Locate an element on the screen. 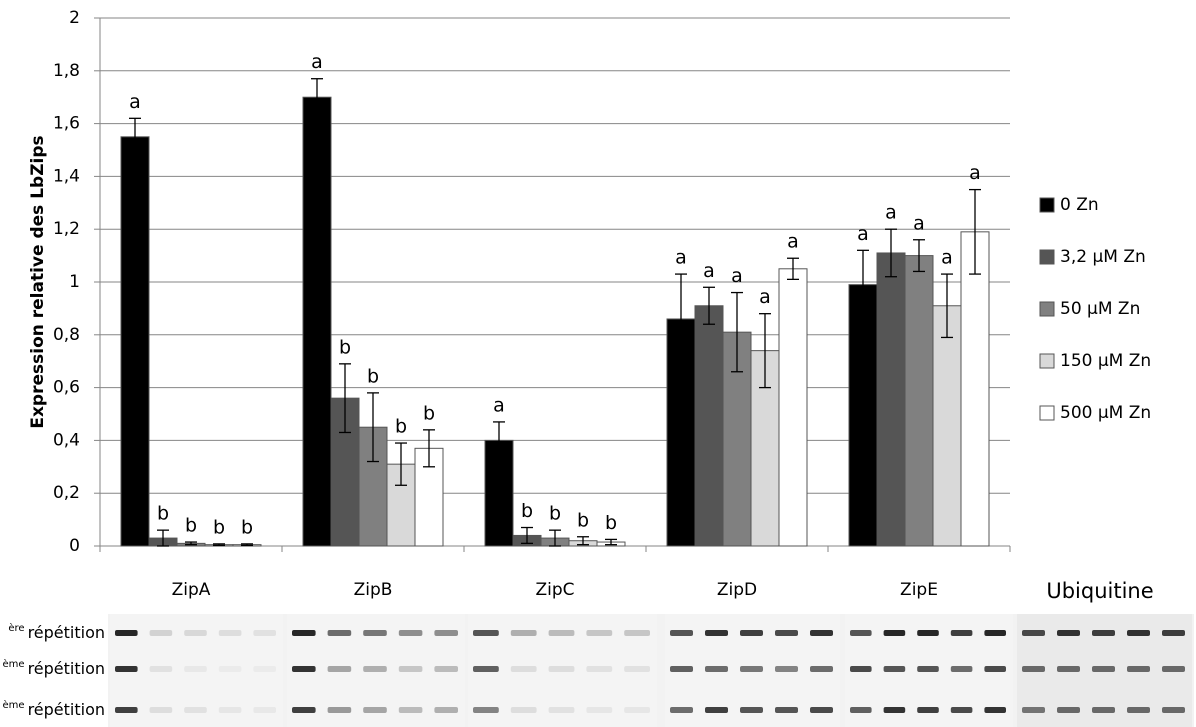 This screenshot has height=727, width=1196. gel-row-label: ère répétition is located at coordinates (56, 632).